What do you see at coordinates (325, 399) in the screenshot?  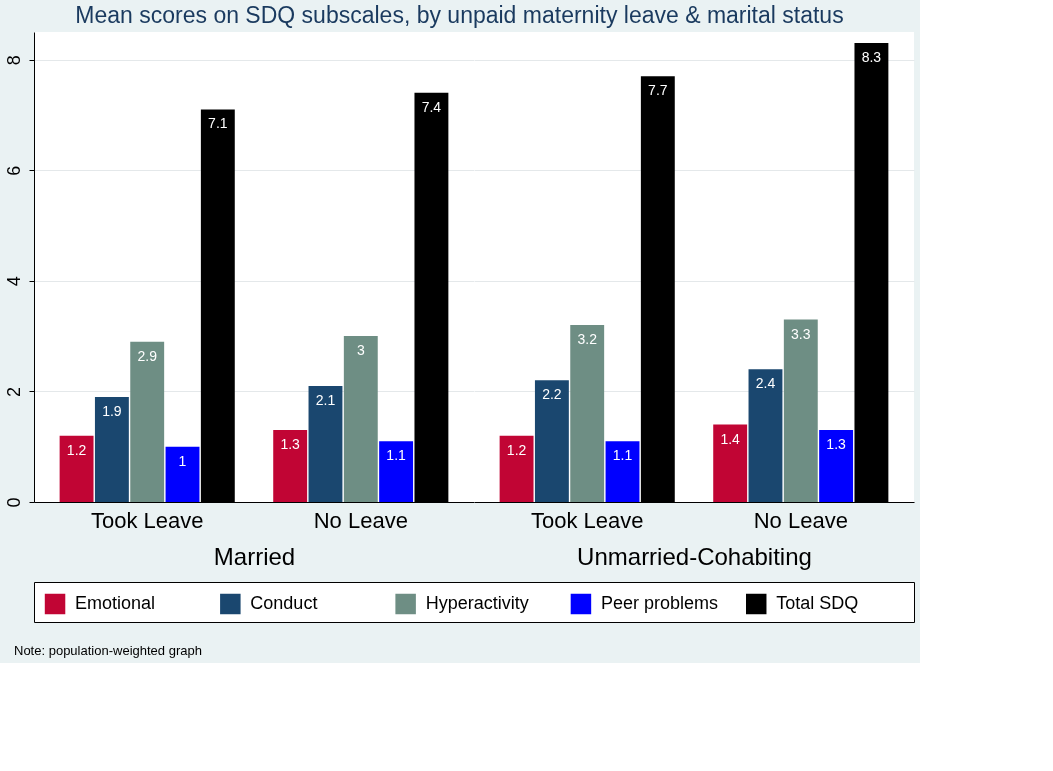 I see `data-label: 2.1` at bounding box center [325, 399].